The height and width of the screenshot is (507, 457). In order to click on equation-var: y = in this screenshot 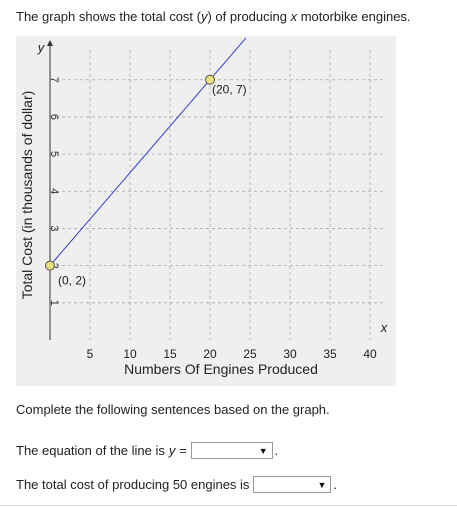, I will do `click(177, 450)`.